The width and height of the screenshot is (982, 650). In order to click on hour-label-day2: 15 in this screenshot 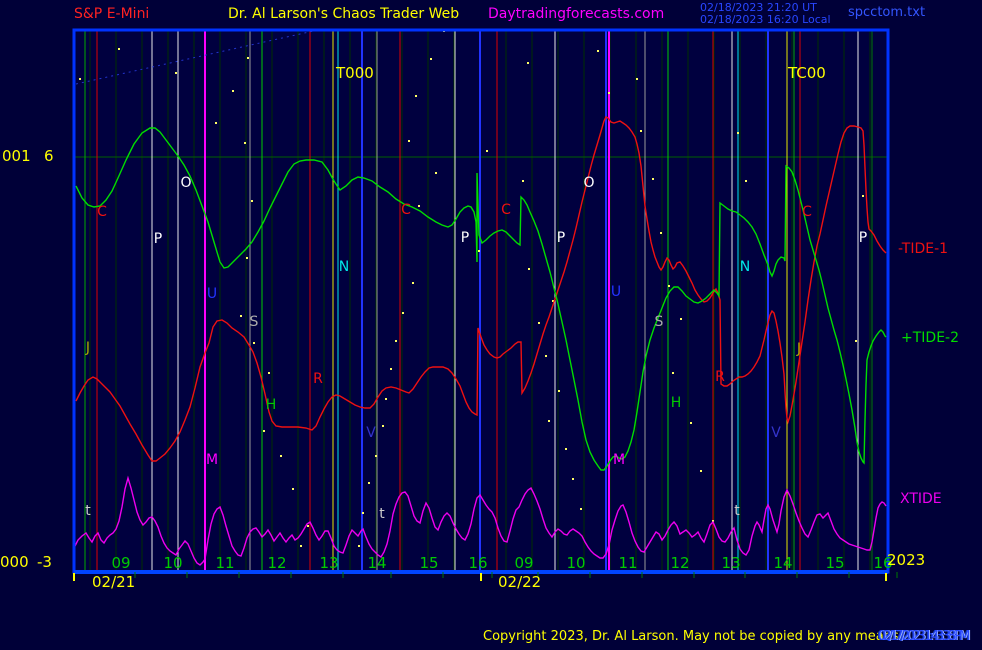, I will do `click(834, 563)`.